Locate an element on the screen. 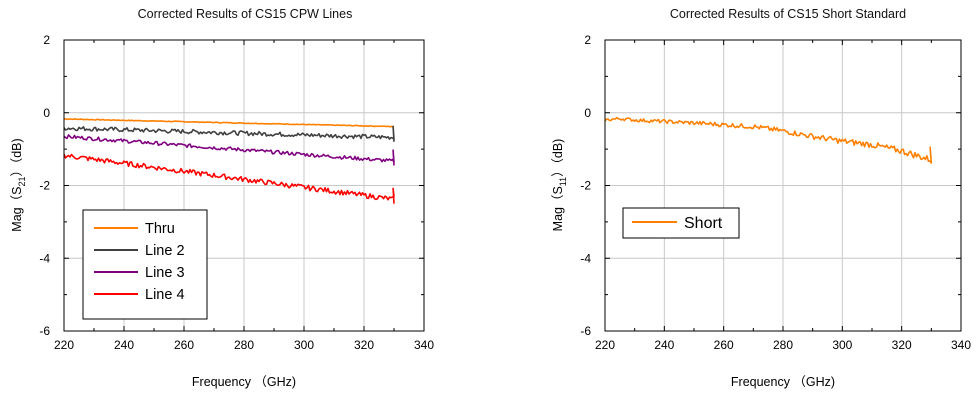  chart-right-ytick-label: 2 is located at coordinates (587, 40).